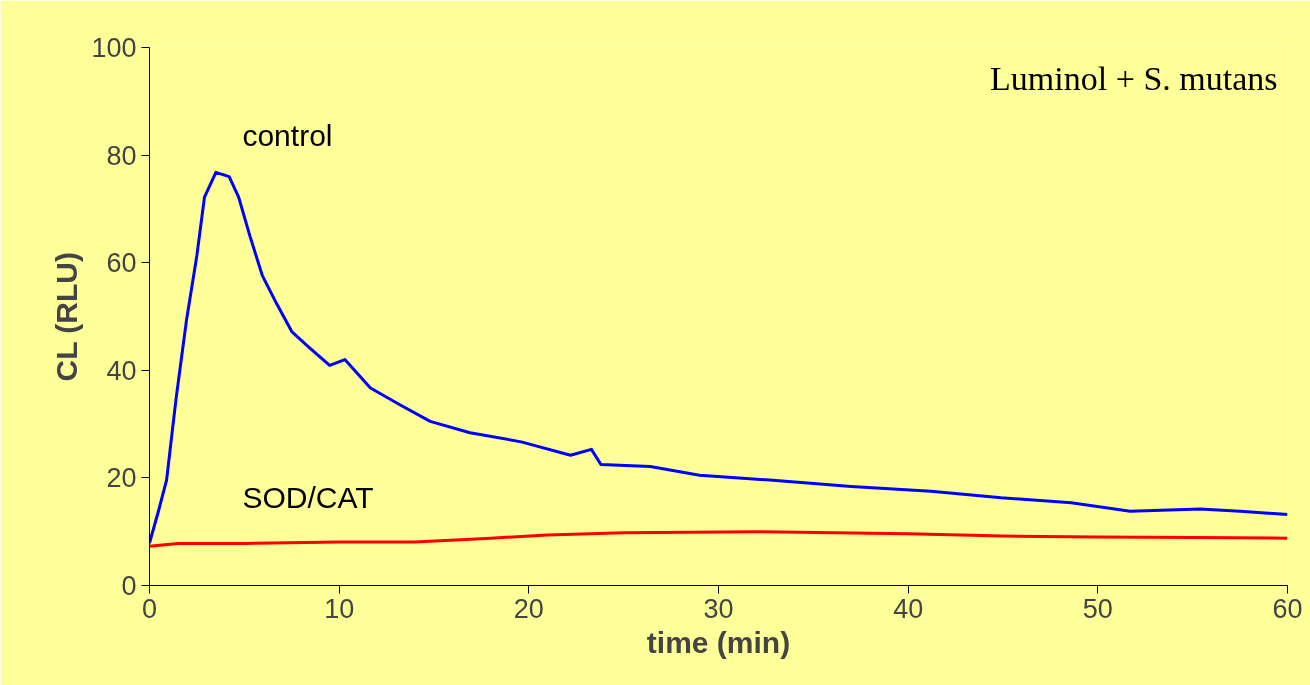 The height and width of the screenshot is (685, 1310). Describe the element at coordinates (121, 478) in the screenshot. I see `y-tick-label: 20` at that location.